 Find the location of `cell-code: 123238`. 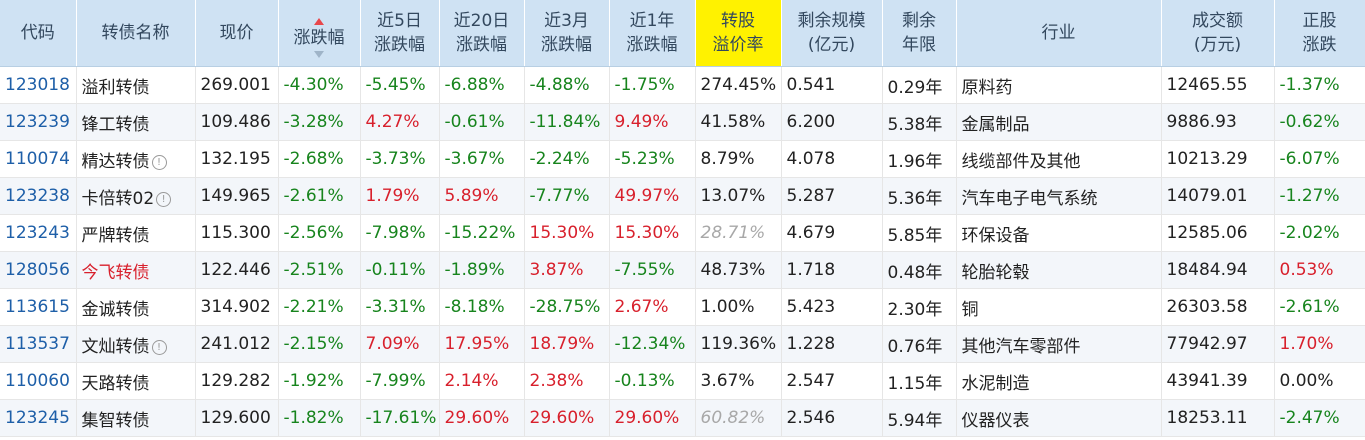

cell-code: 123238 is located at coordinates (38, 196).